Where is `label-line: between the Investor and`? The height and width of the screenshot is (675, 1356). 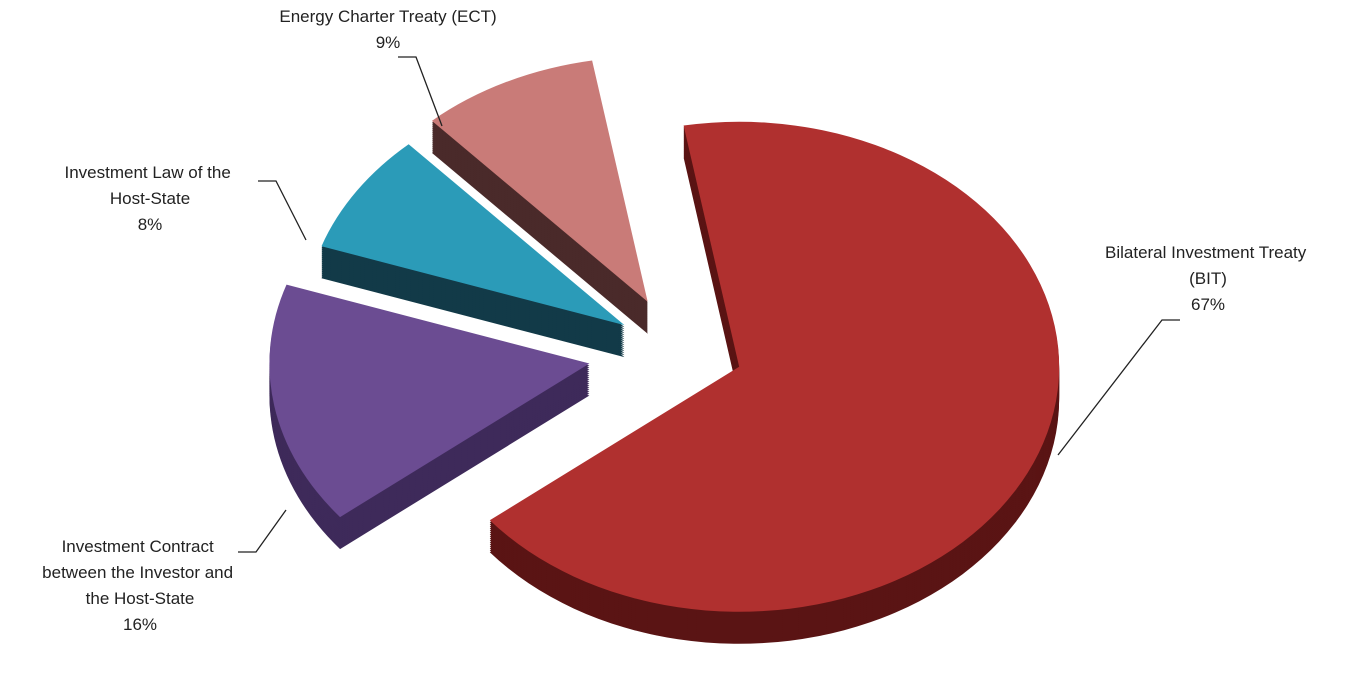
label-line: between the Investor and is located at coordinates (140, 572).